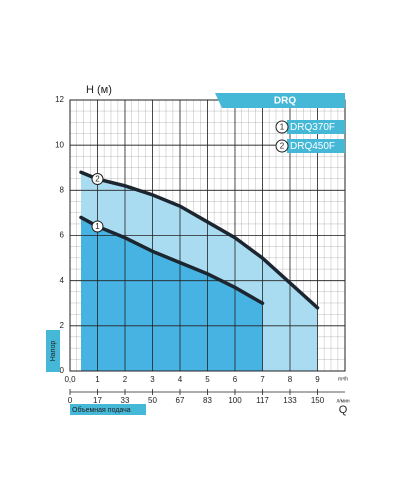  Describe the element at coordinates (262, 400) in the screenshot. I see `x2-tick-label: 117` at that location.